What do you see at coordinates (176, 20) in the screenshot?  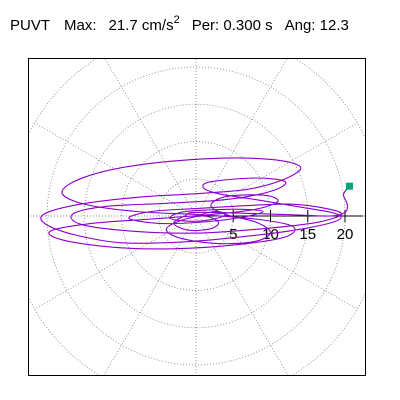 I see `max-unit-exponent: 2` at bounding box center [176, 20].